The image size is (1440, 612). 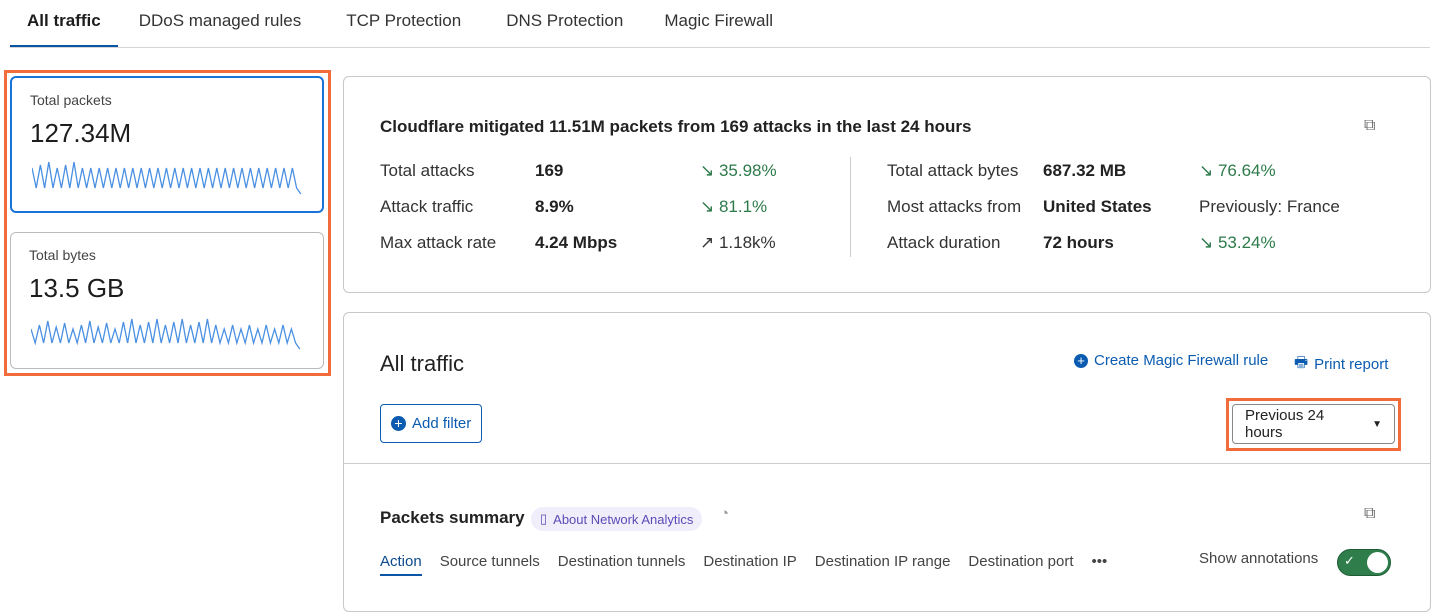 What do you see at coordinates (401, 564) in the screenshot?
I see `subtab-action: Action` at bounding box center [401, 564].